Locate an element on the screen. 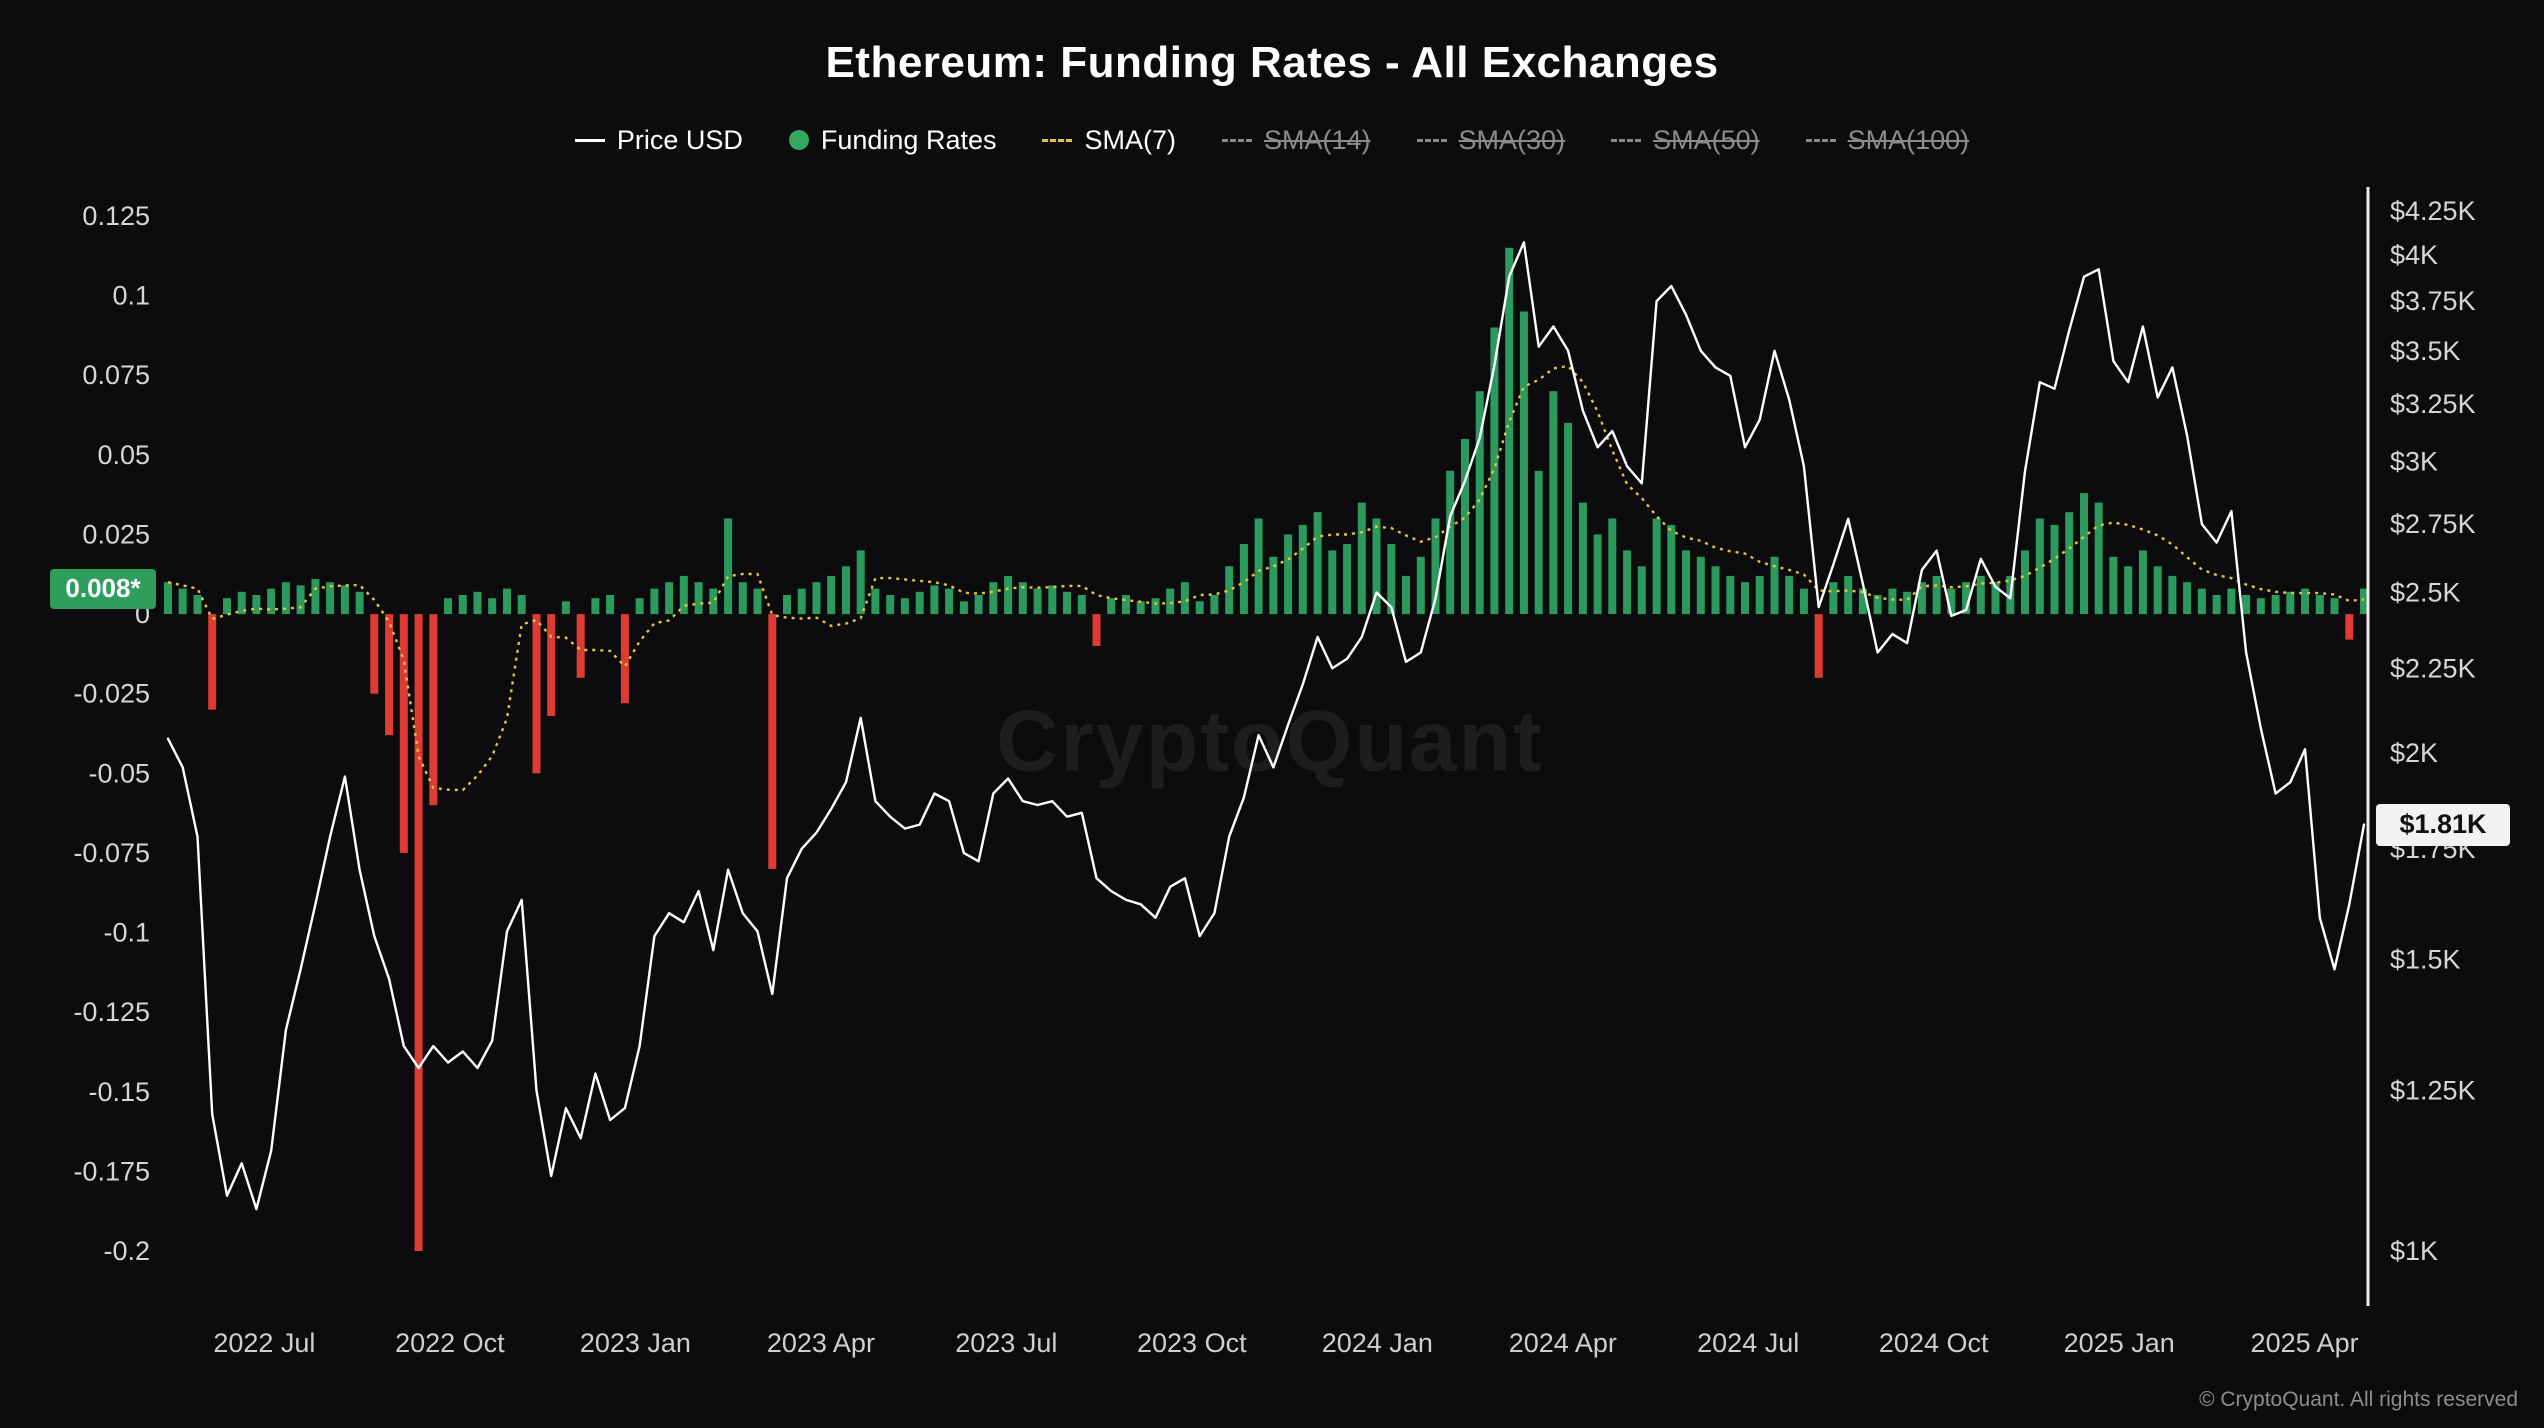  left-axis-tick-label: -0.075 is located at coordinates (111, 853).